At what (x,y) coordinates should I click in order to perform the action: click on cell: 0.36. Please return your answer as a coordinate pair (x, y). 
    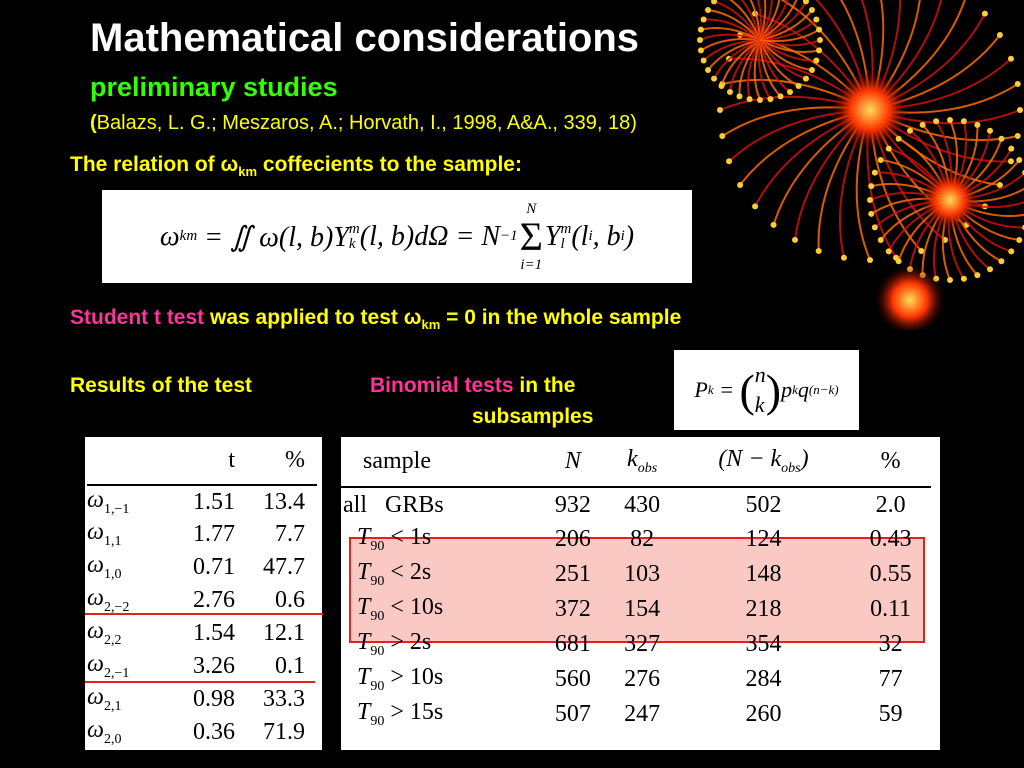
    Looking at the image, I should click on (214, 732).